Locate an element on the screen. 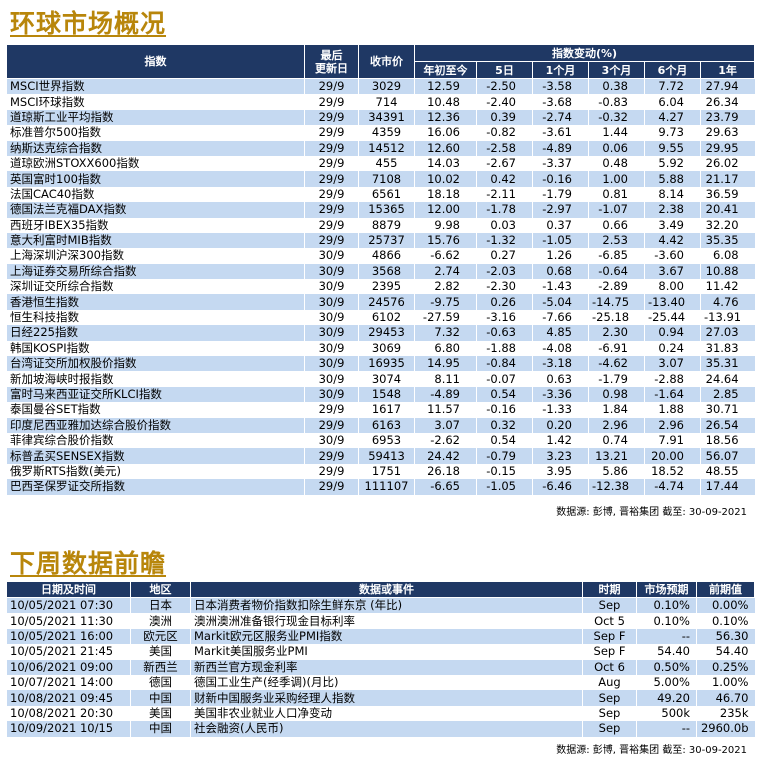 Image resolution: width=763 pixels, height=766 pixels. change-ytd: 18.18 is located at coordinates (445, 194).